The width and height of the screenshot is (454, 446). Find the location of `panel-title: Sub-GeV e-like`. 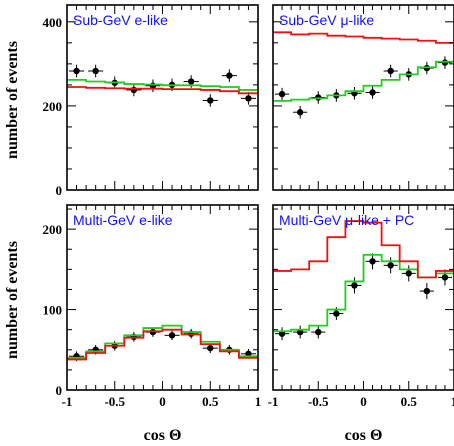

panel-title: Sub-GeV e-like is located at coordinates (120, 20).